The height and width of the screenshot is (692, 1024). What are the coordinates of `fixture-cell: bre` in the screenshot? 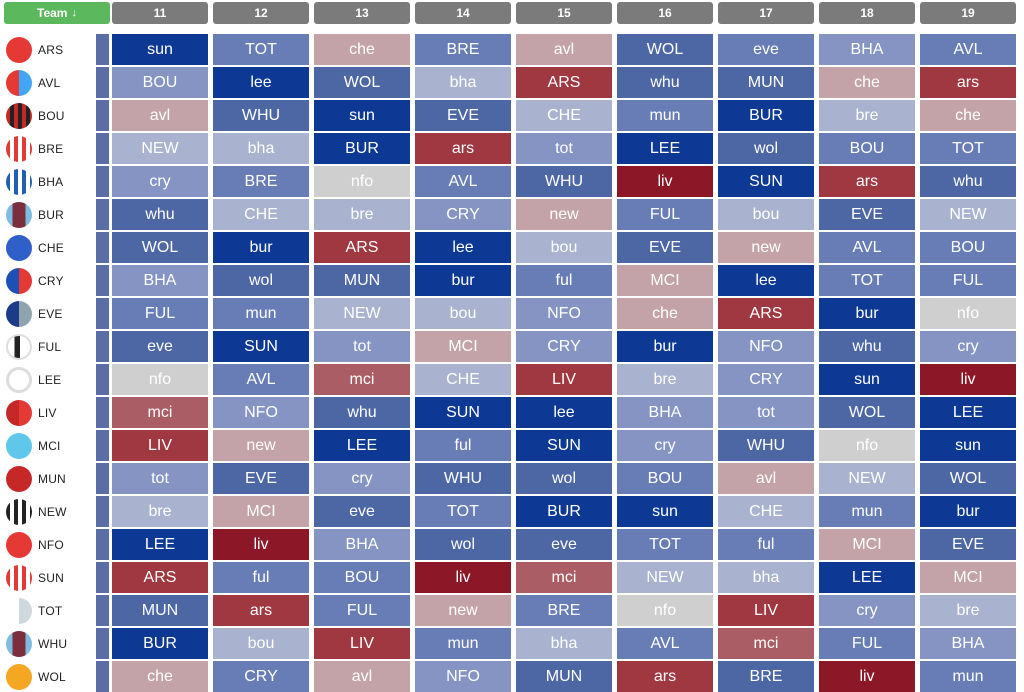 It's located at (968, 610).